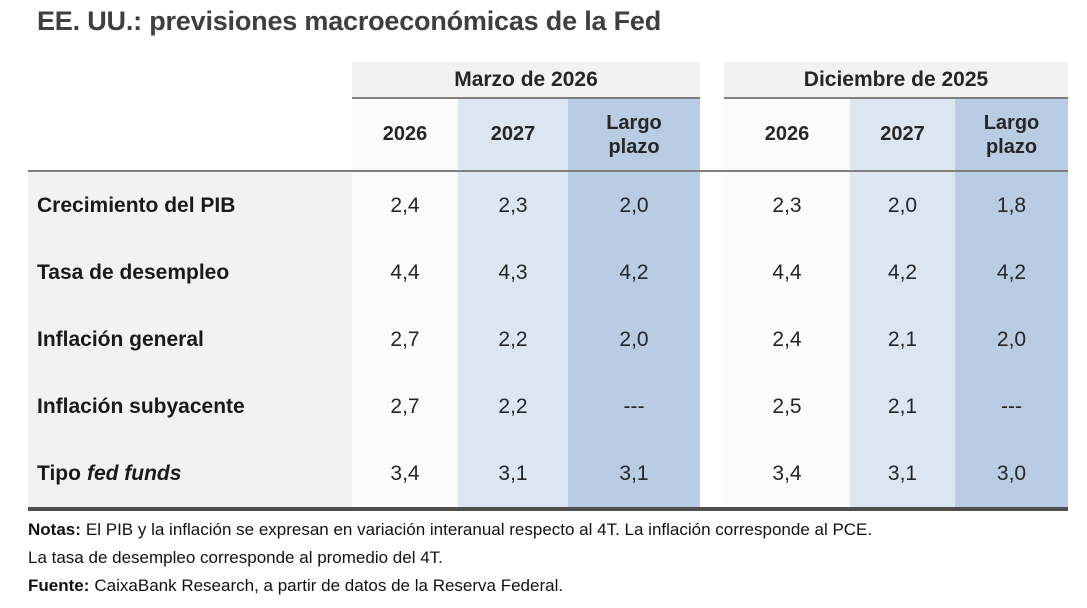 The image size is (1087, 608). I want to click on row-label-text: Tasa de desempleo, so click(133, 272).